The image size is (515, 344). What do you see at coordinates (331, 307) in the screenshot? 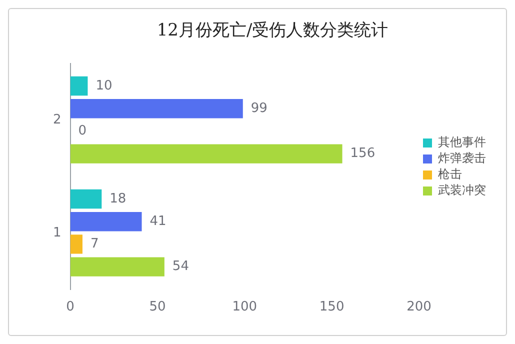
I see `x-tick-label: 150` at bounding box center [331, 307].